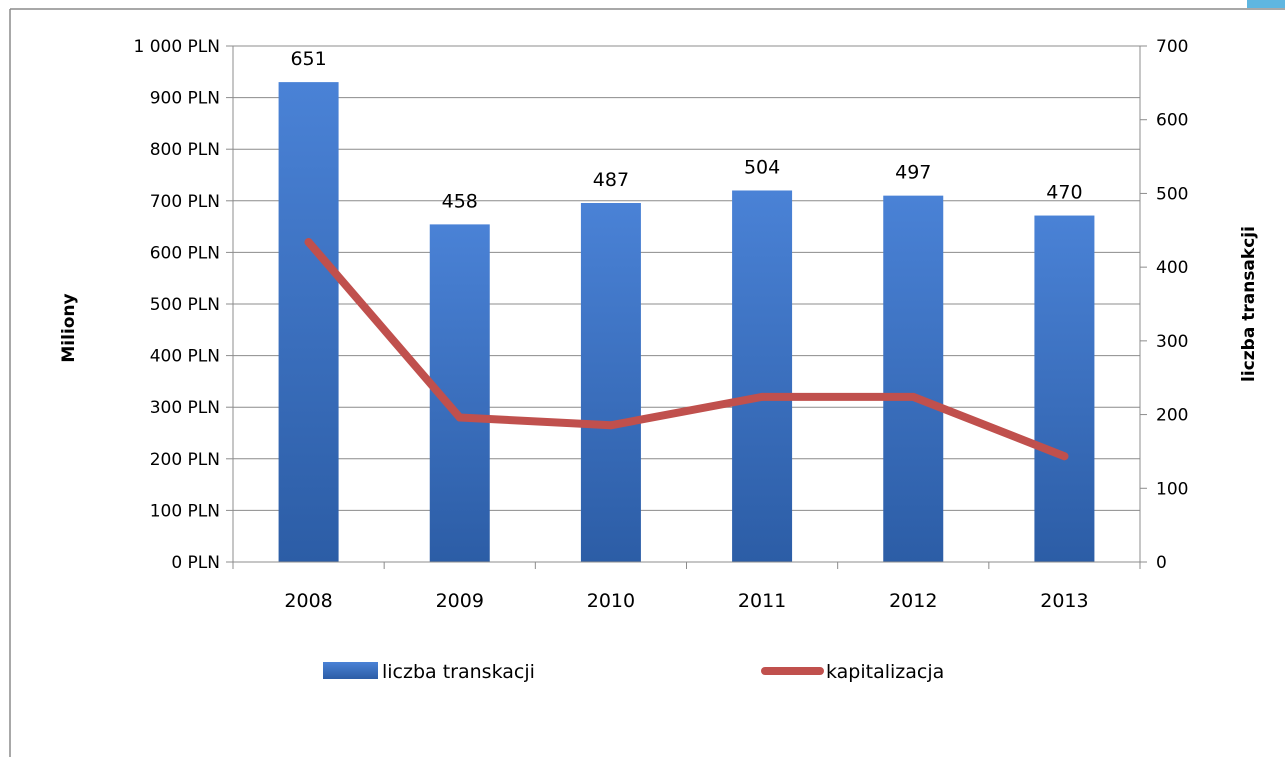 This screenshot has height=761, width=1285. I want to click on left-axis-tick-label: 100 PLN, so click(185, 511).